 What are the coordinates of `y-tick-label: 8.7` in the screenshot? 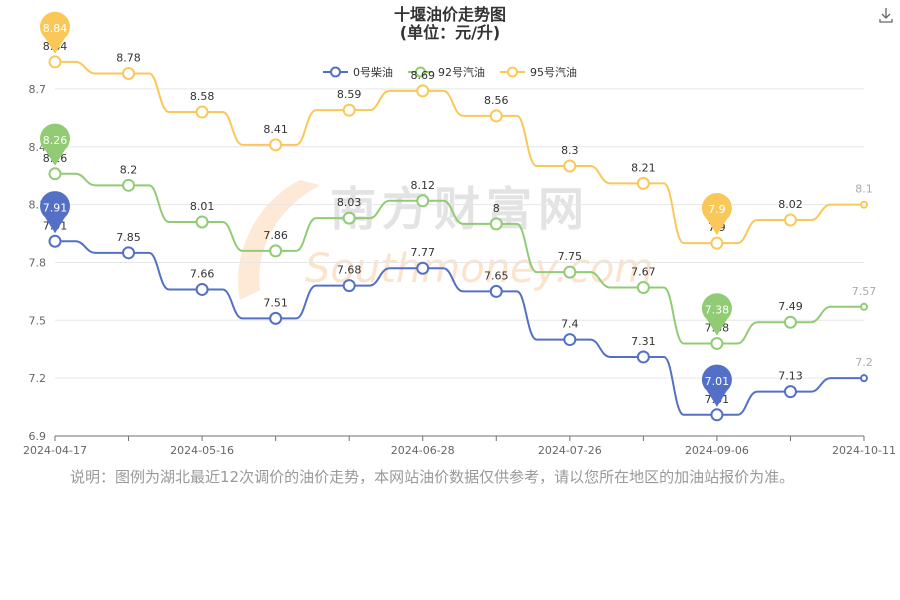 It's located at (38, 89).